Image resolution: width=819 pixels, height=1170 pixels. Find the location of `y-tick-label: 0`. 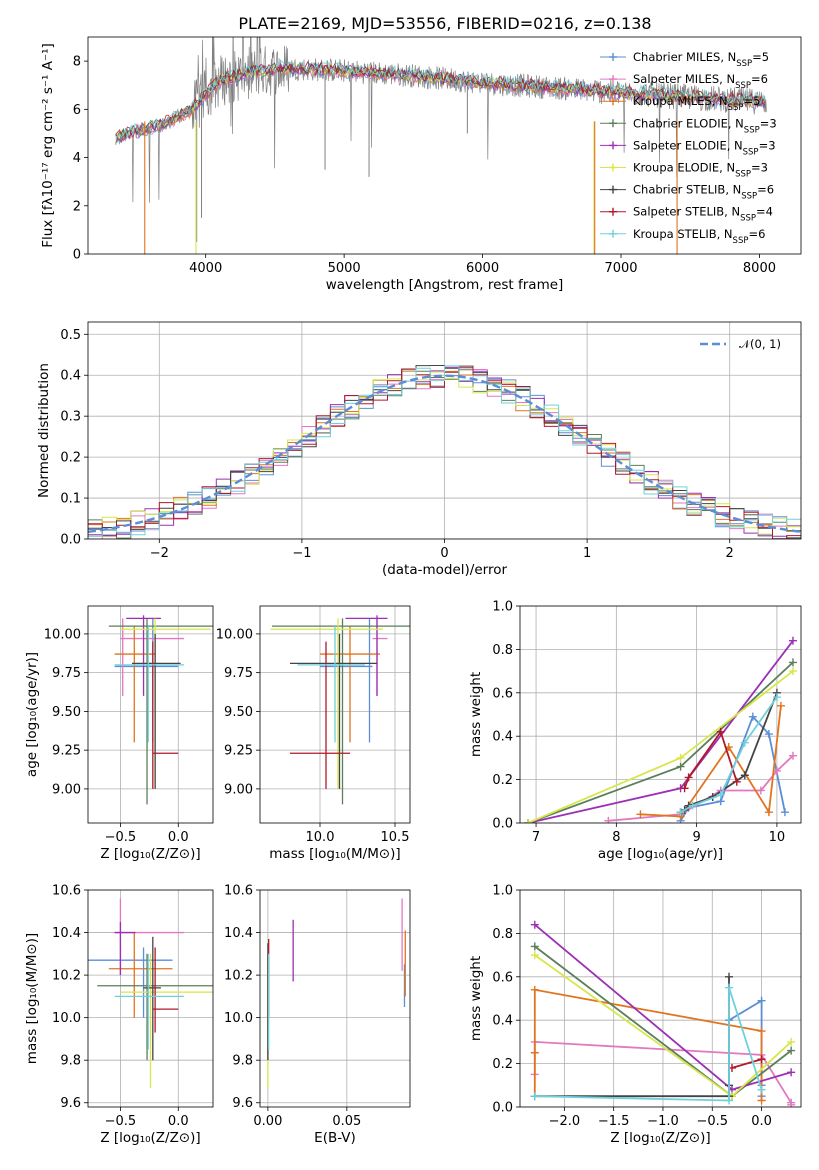

y-tick-label: 0 is located at coordinates (77, 255).